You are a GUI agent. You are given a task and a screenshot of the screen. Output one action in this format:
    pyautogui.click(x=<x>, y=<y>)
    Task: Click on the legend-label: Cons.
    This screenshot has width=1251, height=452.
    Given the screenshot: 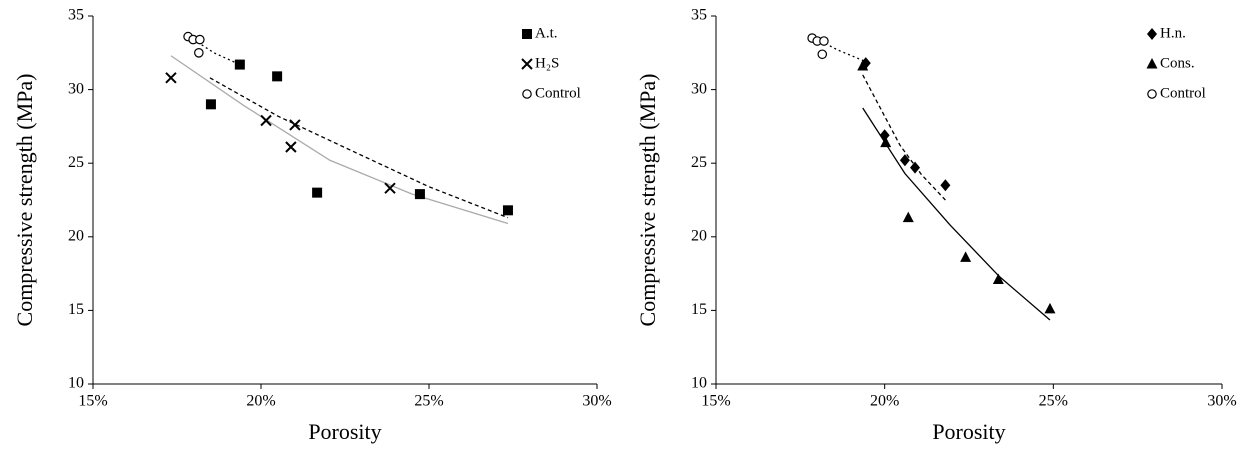 What is the action you would take?
    pyautogui.click(x=1177, y=63)
    